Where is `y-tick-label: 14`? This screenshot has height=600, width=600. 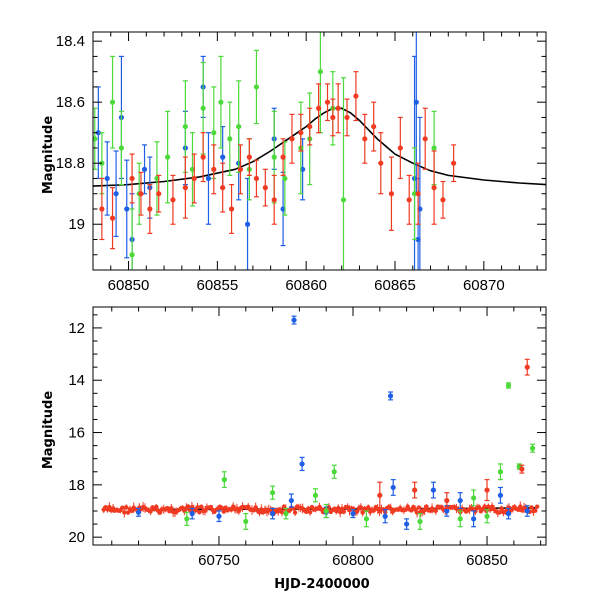 y-tick-label: 14 is located at coordinates (76, 380).